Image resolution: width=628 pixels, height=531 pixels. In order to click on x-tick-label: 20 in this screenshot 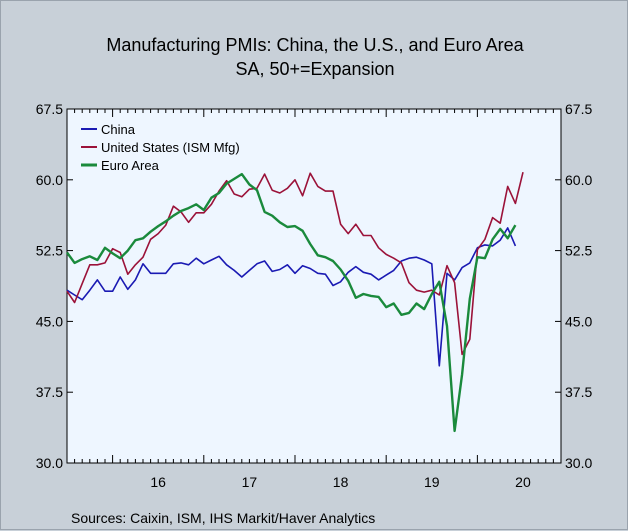, I will do `click(523, 482)`.